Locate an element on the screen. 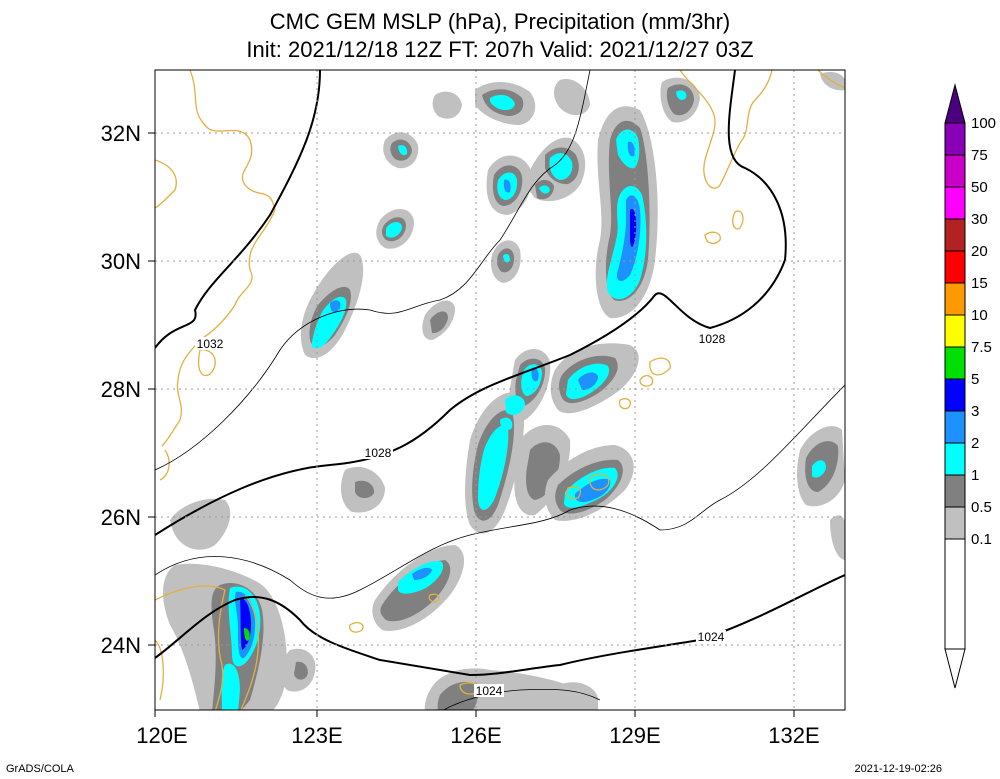 The height and width of the screenshot is (779, 1000). legend-label-100: 100 is located at coordinates (983, 123).